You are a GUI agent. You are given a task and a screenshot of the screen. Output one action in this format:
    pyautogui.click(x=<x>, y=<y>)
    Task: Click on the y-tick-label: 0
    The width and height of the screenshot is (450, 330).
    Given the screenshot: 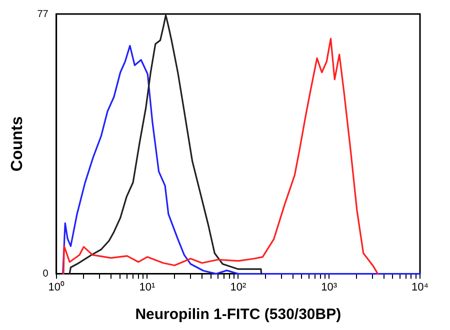 What is the action you would take?
    pyautogui.click(x=45, y=274)
    